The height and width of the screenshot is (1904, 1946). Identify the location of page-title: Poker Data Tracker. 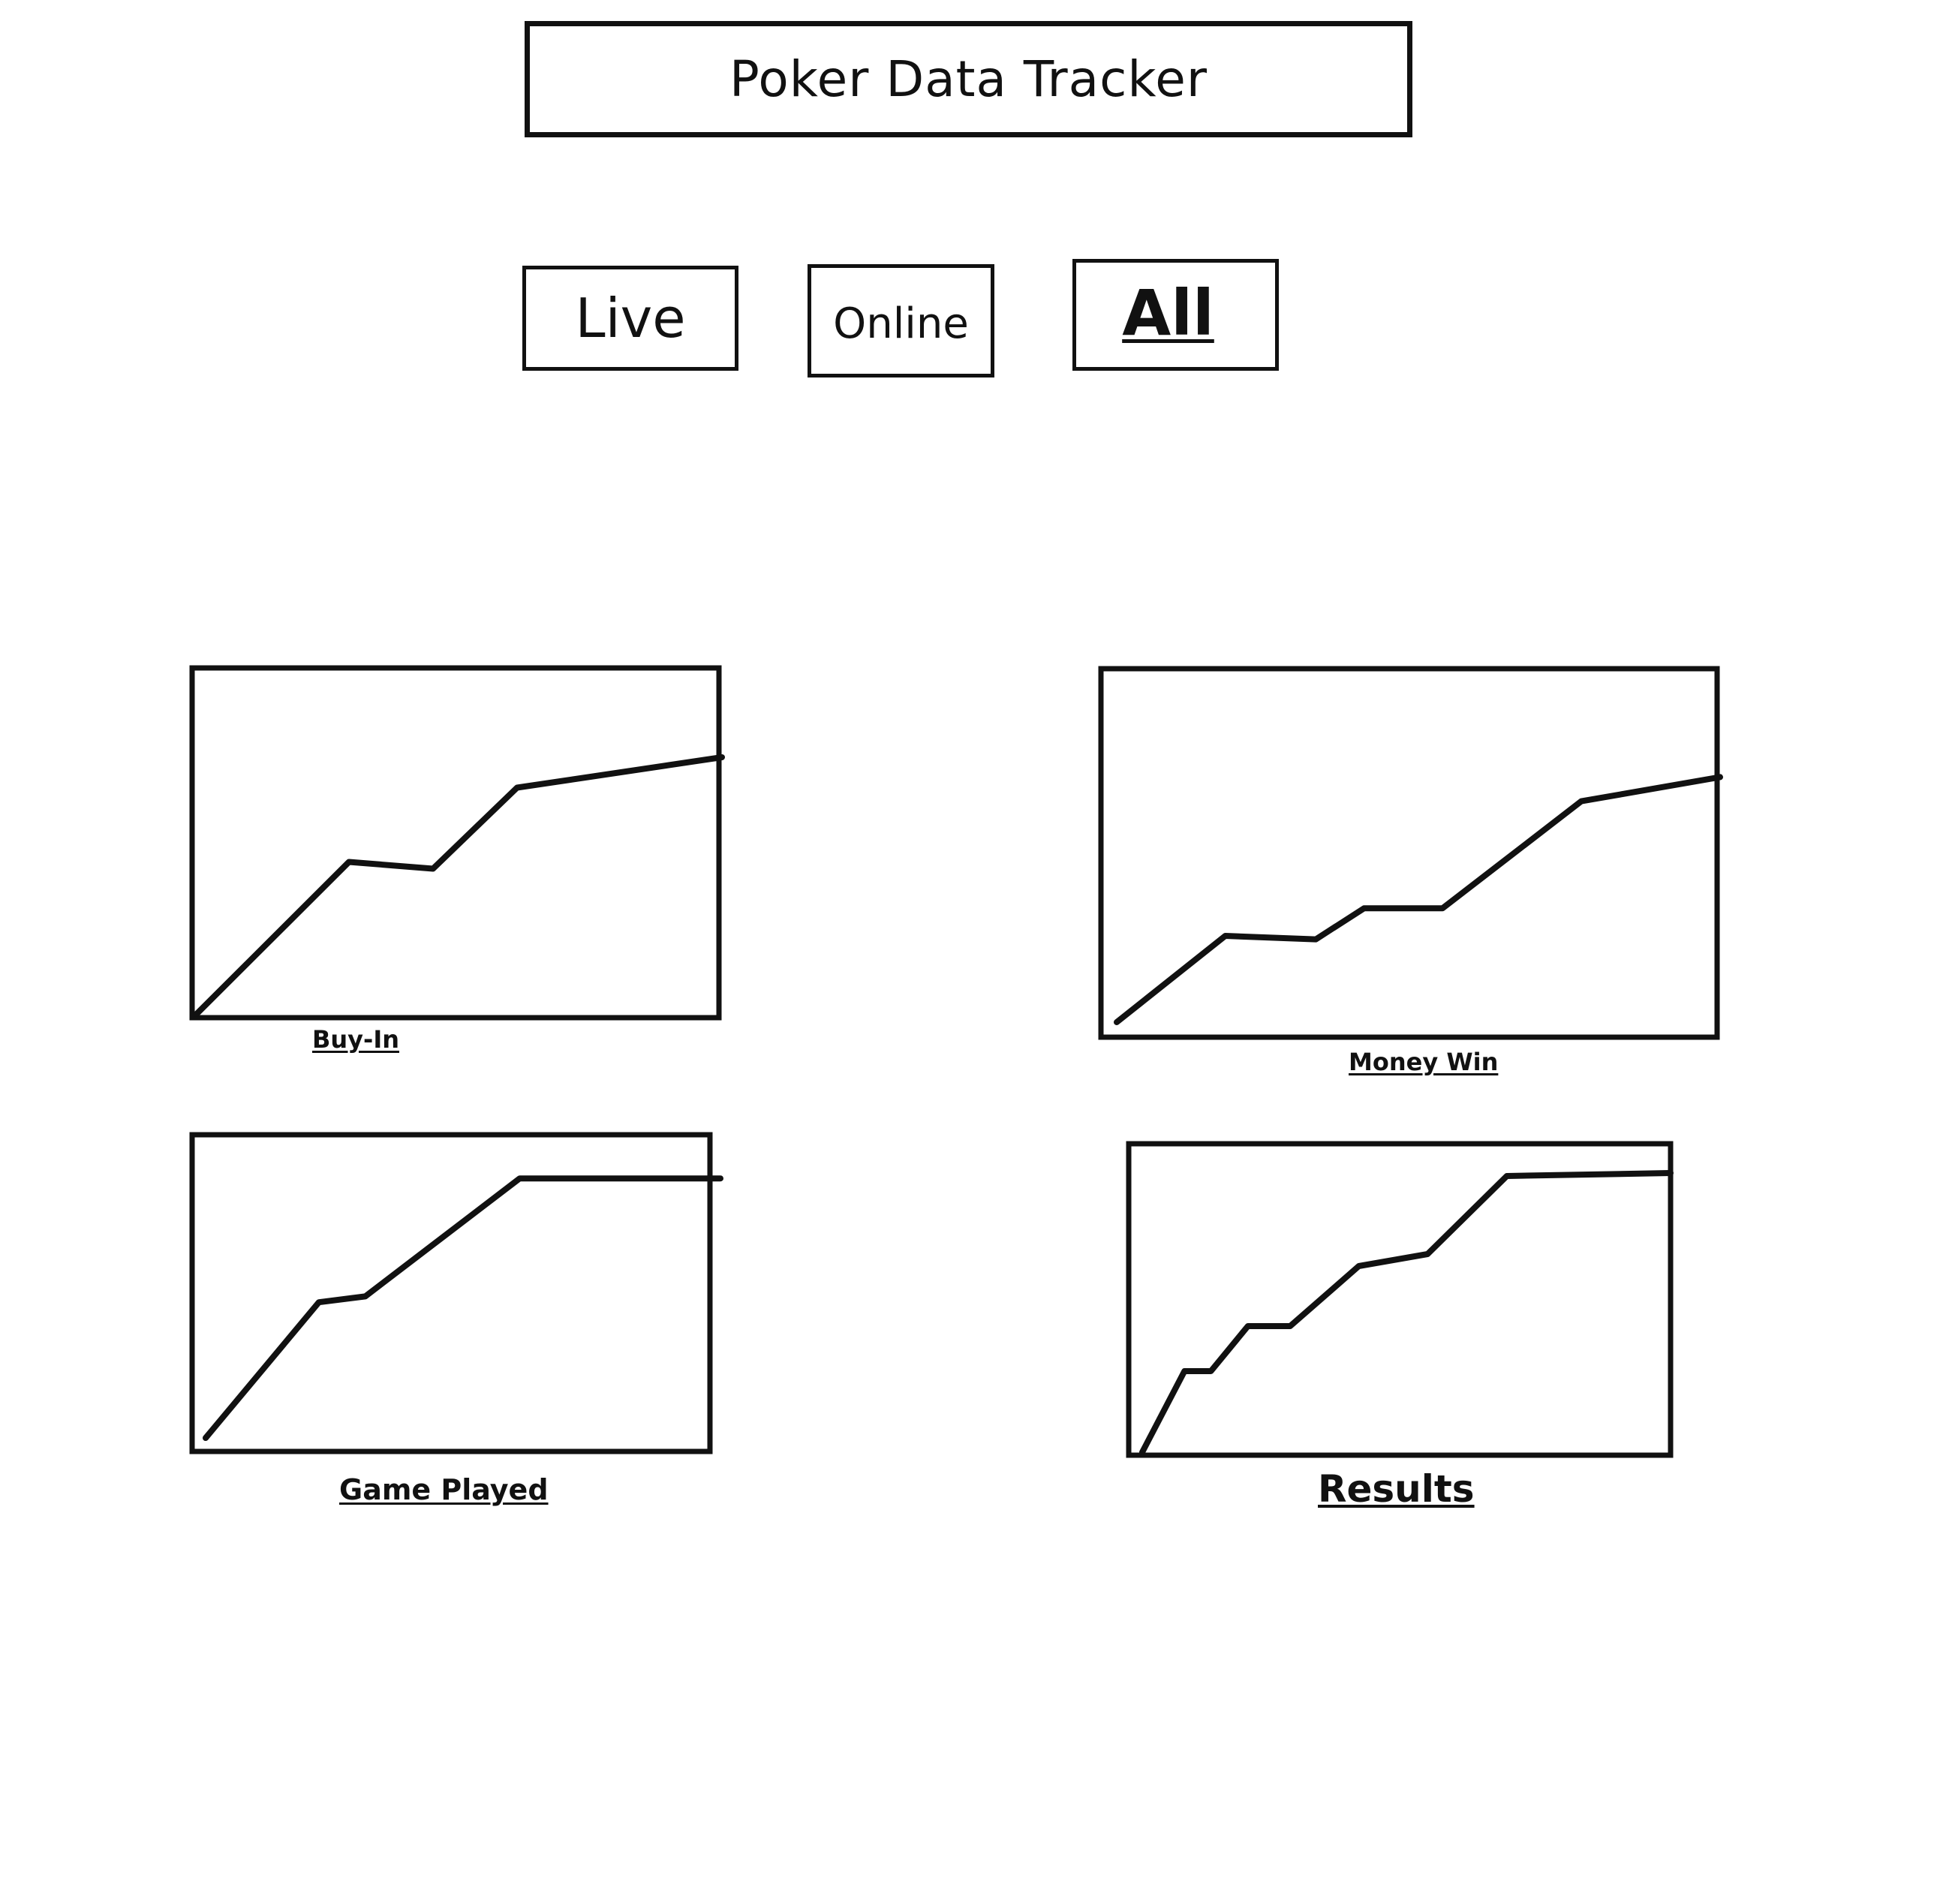
(969, 79).